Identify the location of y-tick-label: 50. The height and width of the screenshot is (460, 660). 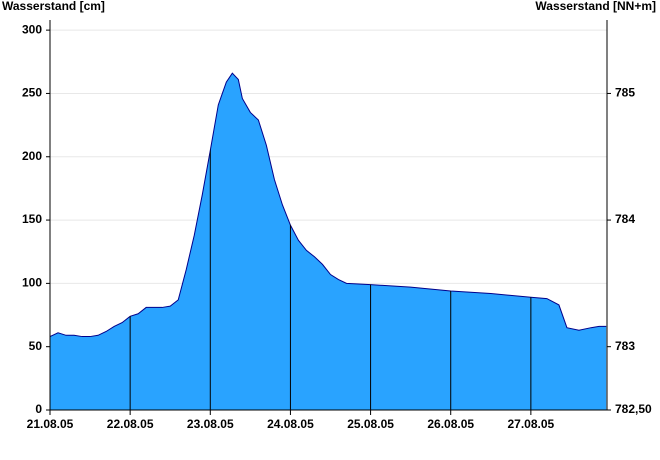
(36, 346).